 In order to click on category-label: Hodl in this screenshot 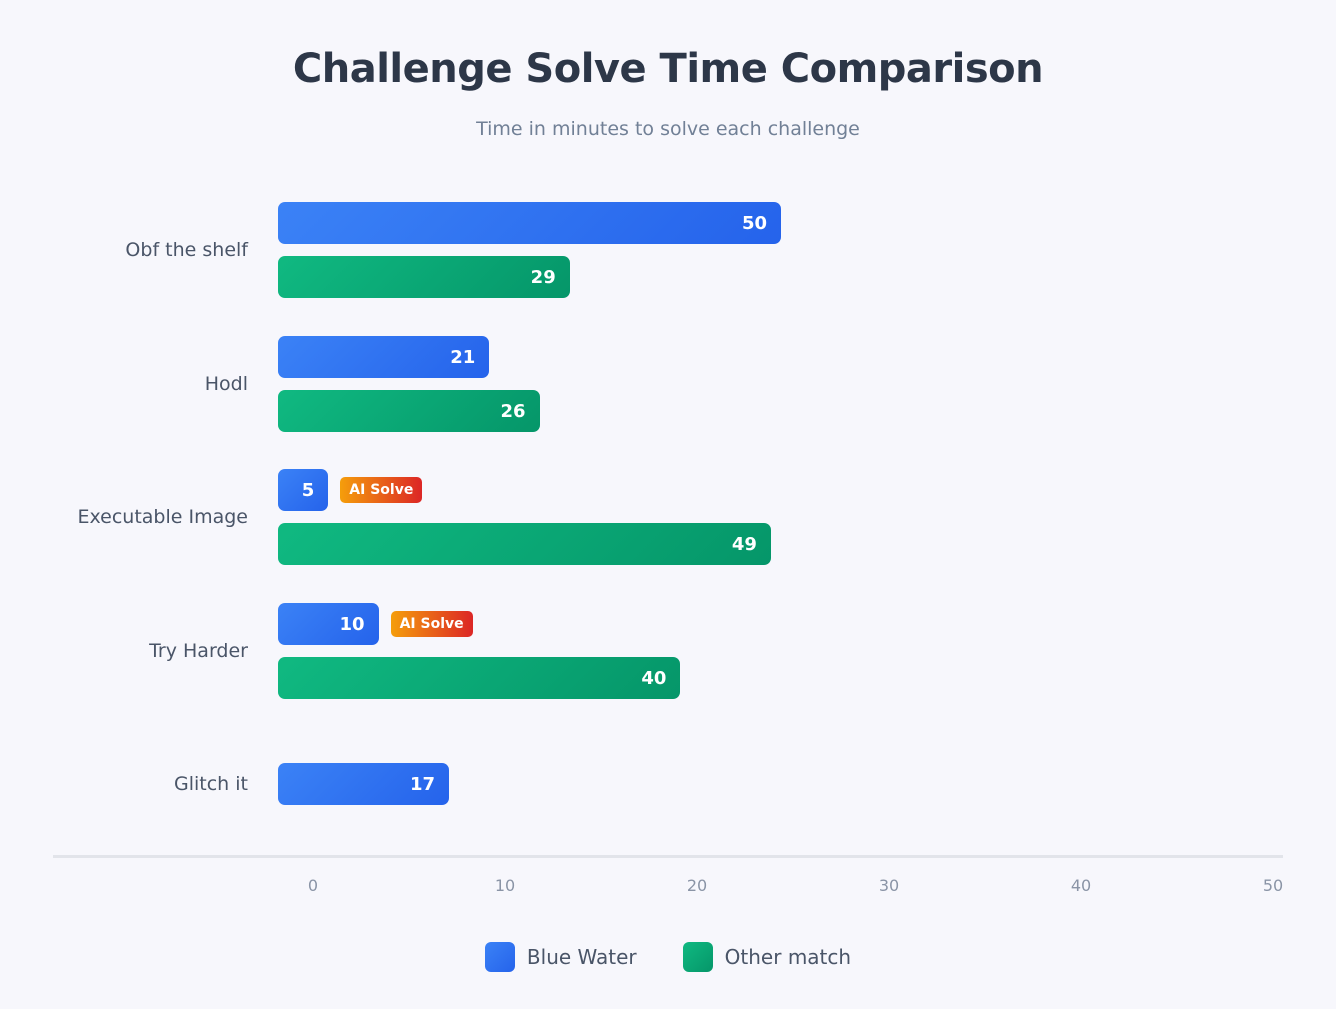, I will do `click(226, 384)`.